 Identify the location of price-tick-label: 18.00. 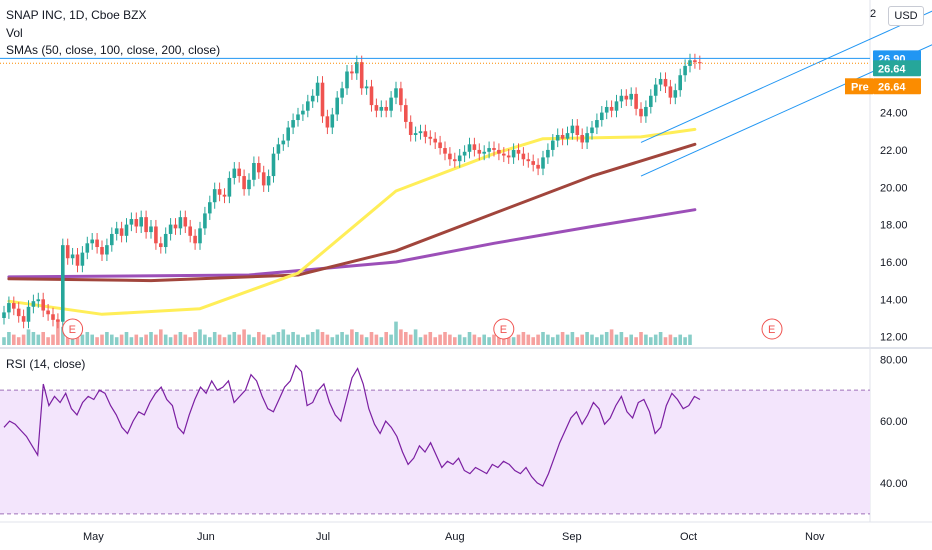
(894, 226).